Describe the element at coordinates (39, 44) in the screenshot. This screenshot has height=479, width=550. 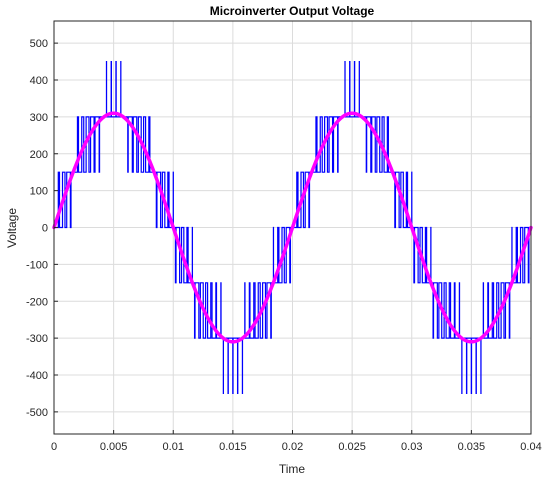
I see `y-tick-label: 500` at that location.